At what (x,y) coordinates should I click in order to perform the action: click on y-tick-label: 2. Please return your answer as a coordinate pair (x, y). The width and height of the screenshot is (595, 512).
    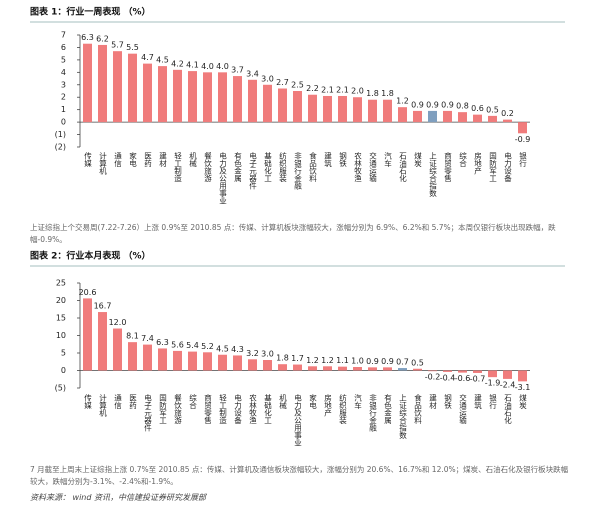
    Looking at the image, I should click on (63, 97).